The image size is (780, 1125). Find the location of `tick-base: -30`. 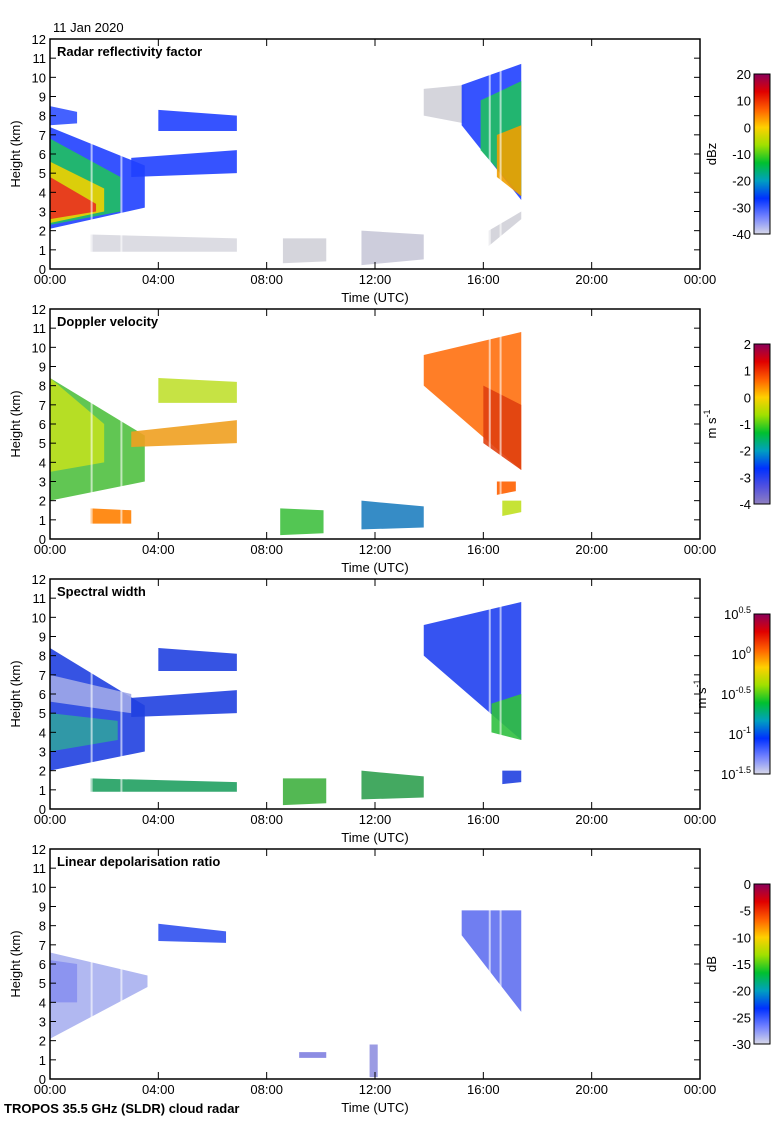

tick-base: -30 is located at coordinates (741, 1044).